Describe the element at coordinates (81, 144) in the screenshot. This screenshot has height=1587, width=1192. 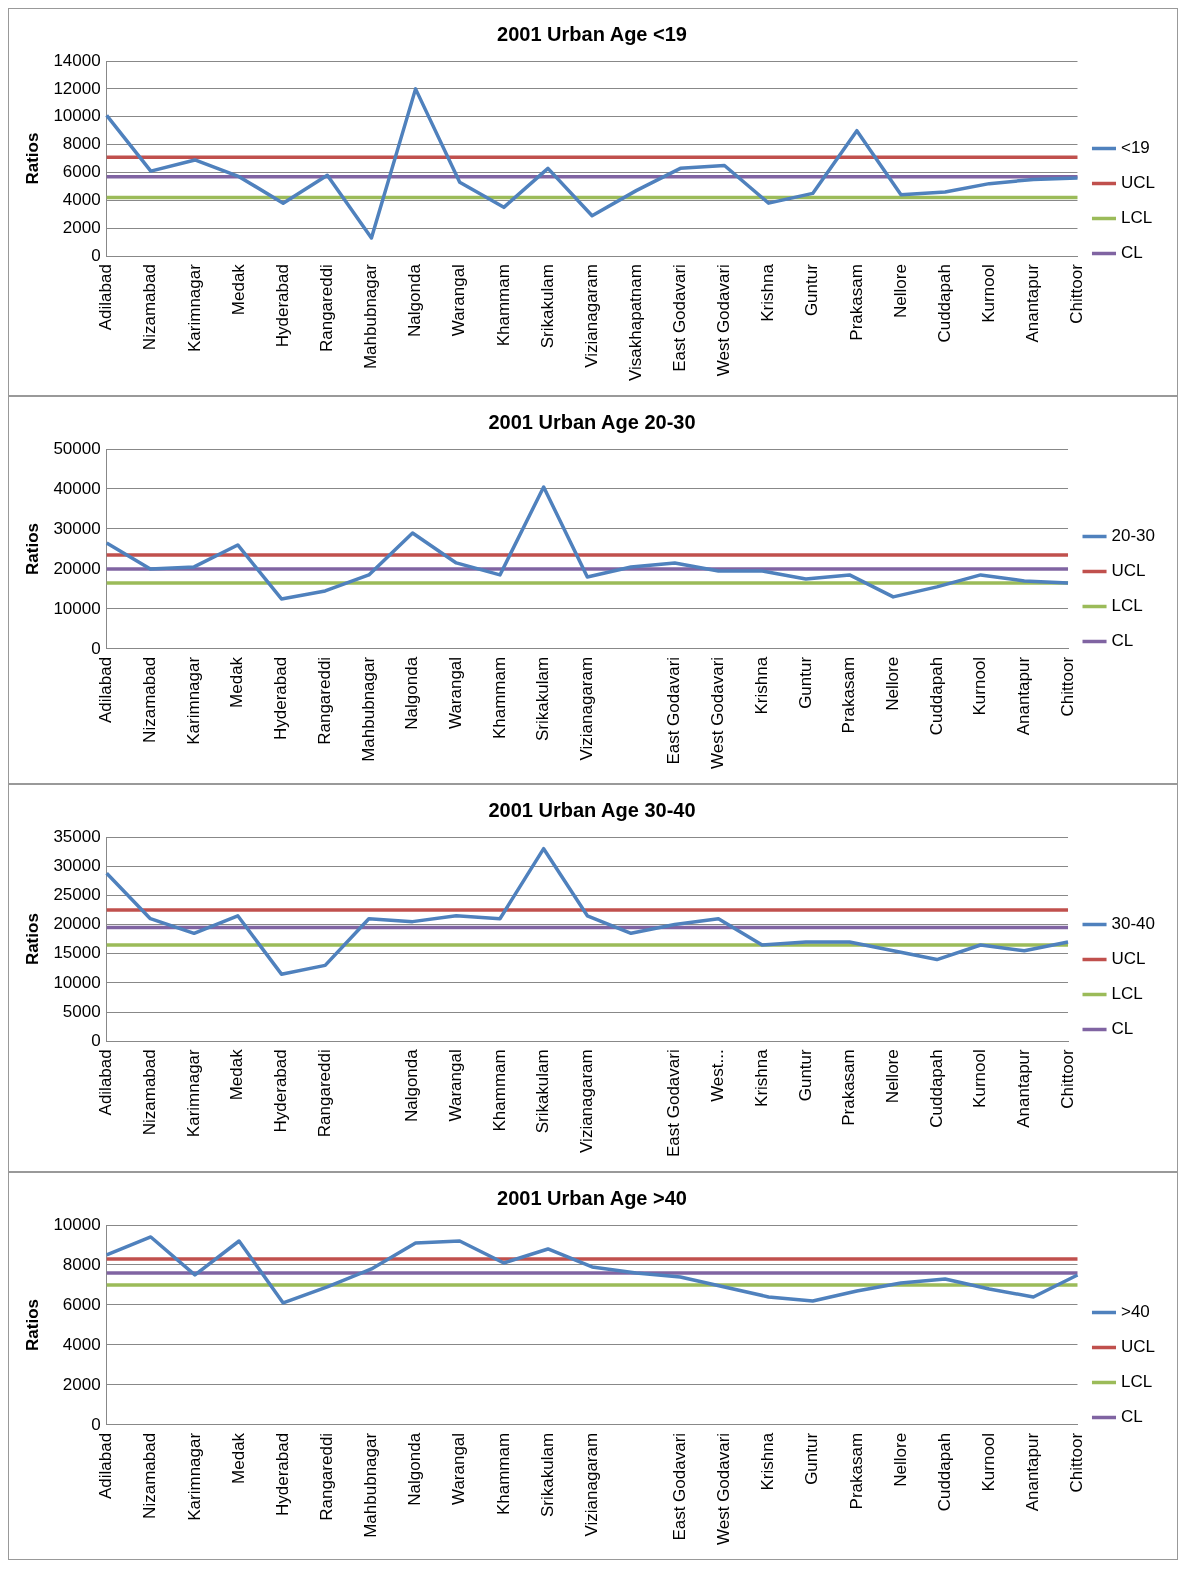
I see `y-tick-label: 8000` at that location.